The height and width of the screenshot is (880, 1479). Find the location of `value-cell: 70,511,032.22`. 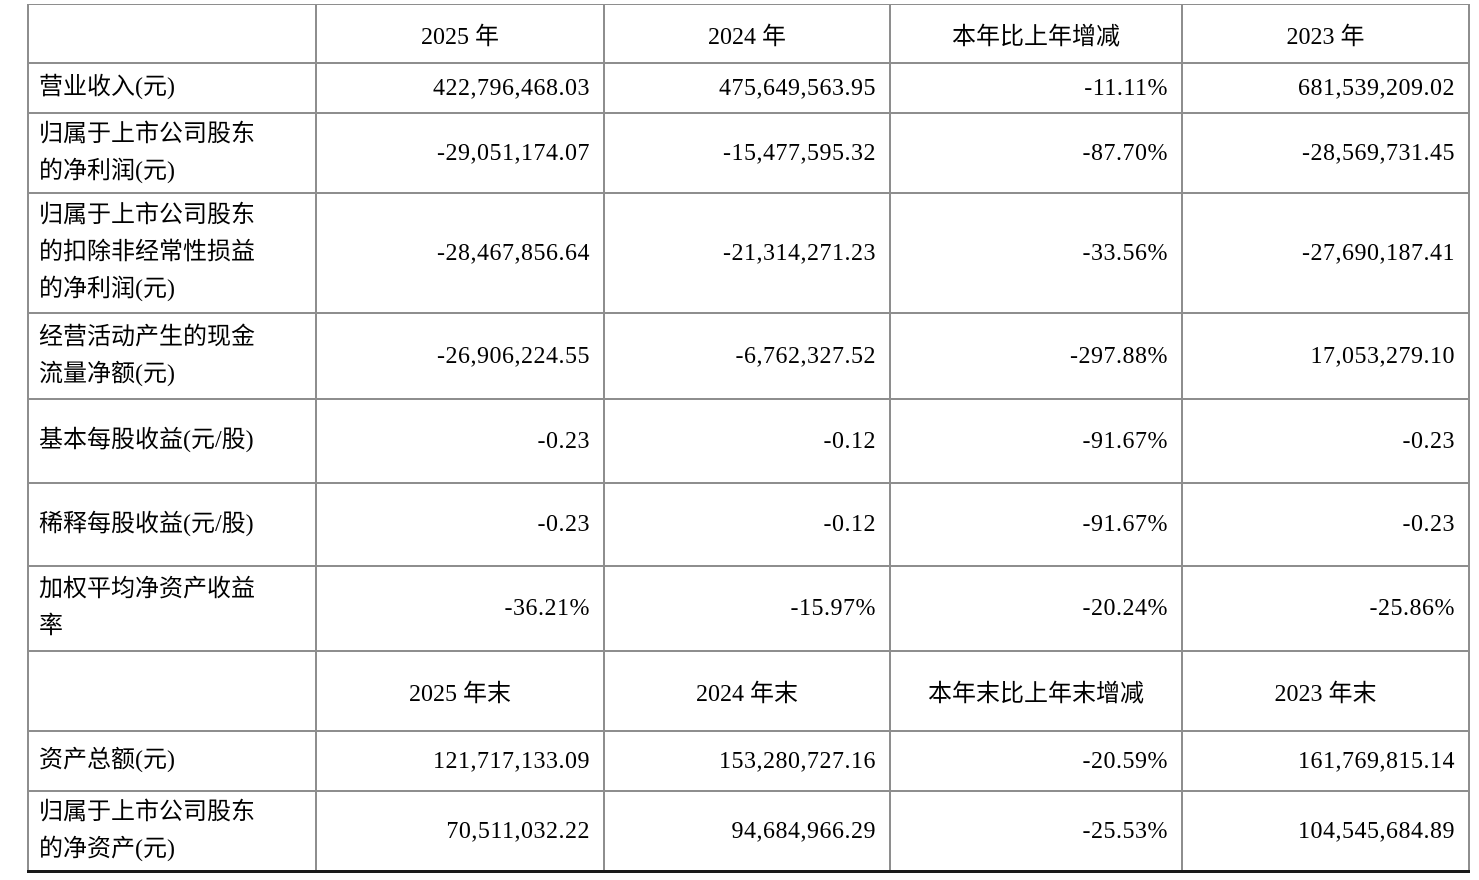

value-cell: 70,511,032.22 is located at coordinates (460, 831).